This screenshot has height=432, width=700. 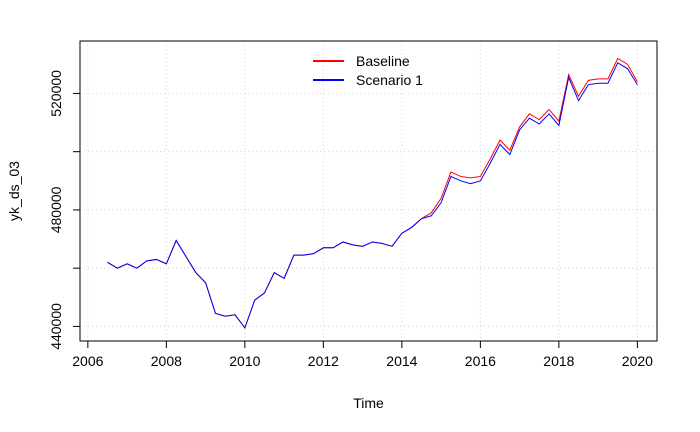 I want to click on x-tick-label: 2020, so click(x=637, y=361).